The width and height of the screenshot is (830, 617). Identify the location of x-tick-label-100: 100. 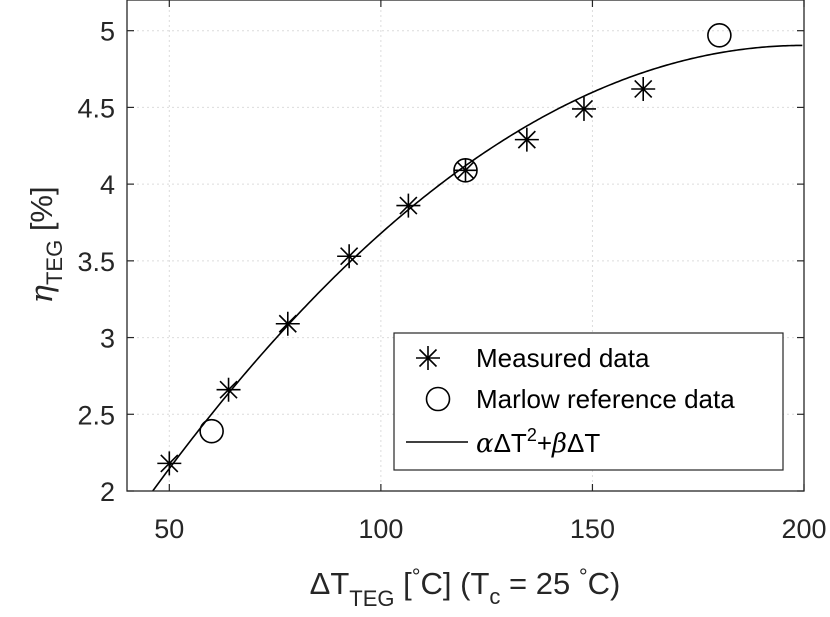
(380, 529).